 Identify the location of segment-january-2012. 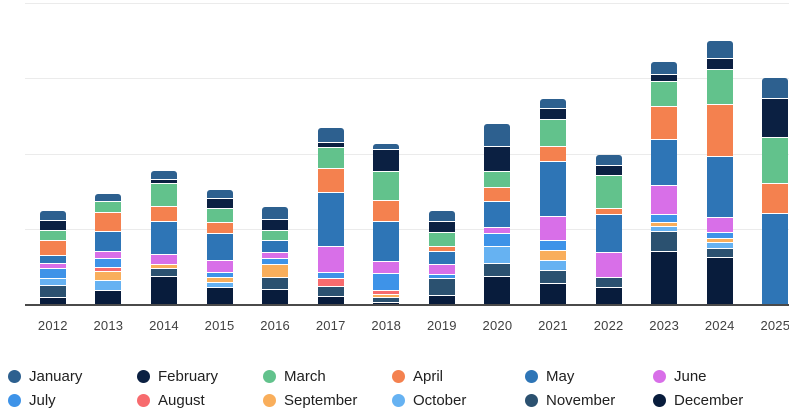
(52, 215).